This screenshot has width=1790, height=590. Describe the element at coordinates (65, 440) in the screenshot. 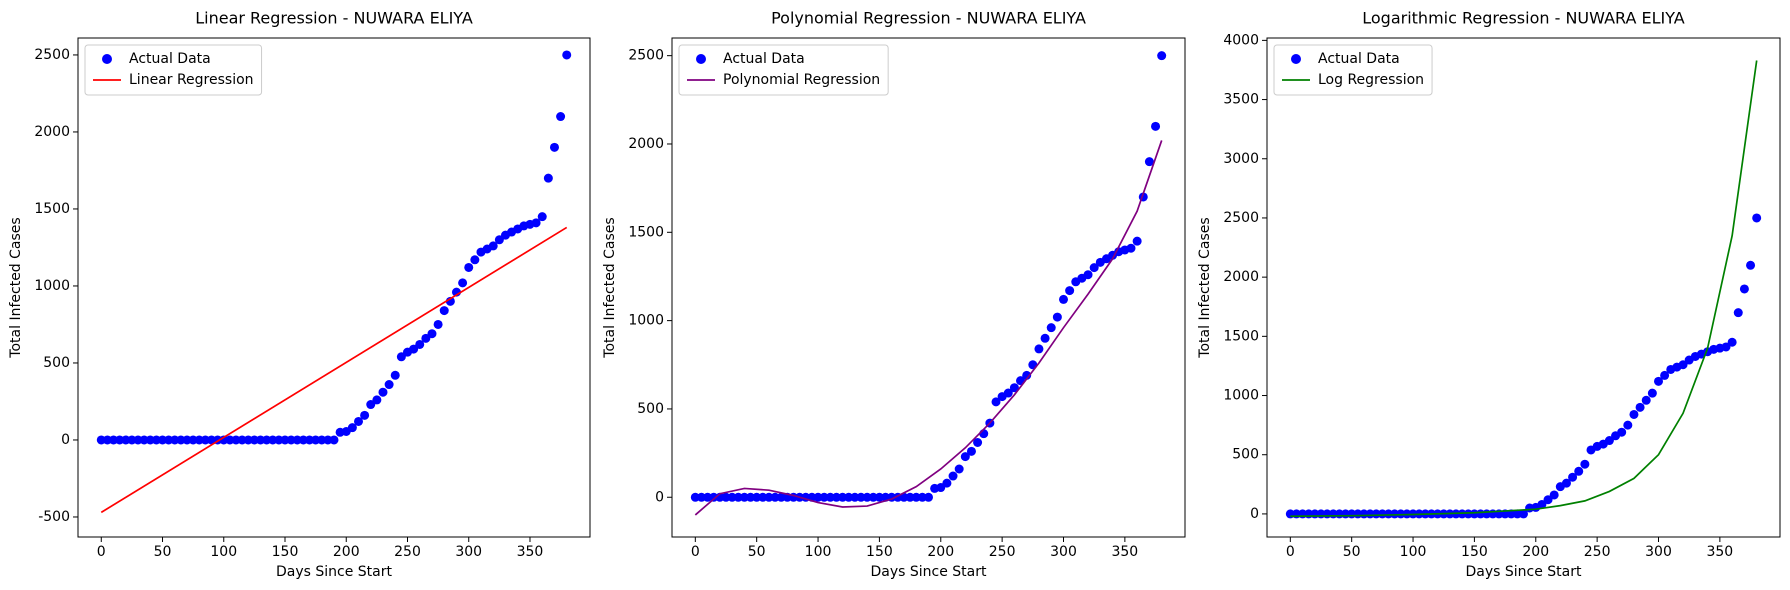

I see `y-tick-label: 0` at that location.